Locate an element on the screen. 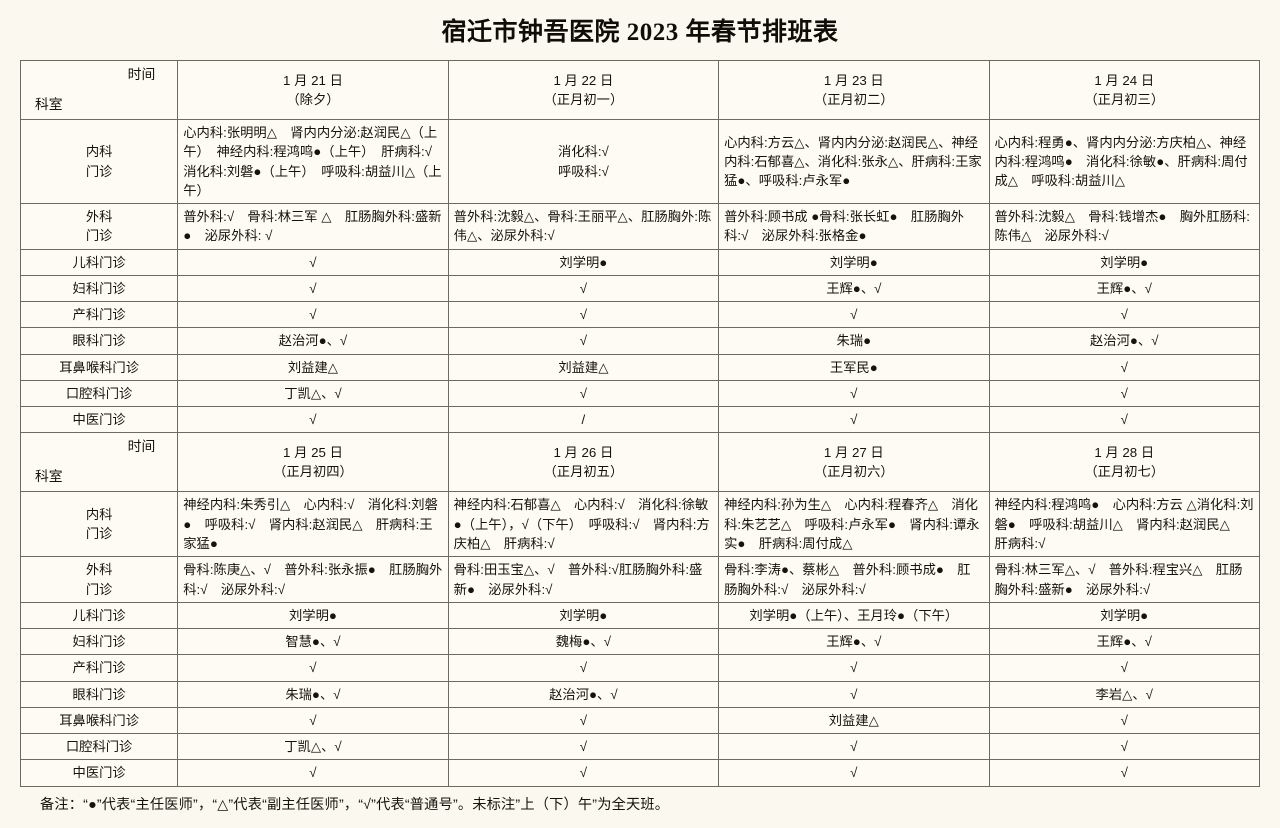 Image resolution: width=1280 pixels, height=828 pixels. cell-surgery-0125: 骨科:陈庚△、√ 普外科:张永振● 肛肠胸外科:√ 泌尿外科:√ is located at coordinates (313, 579).